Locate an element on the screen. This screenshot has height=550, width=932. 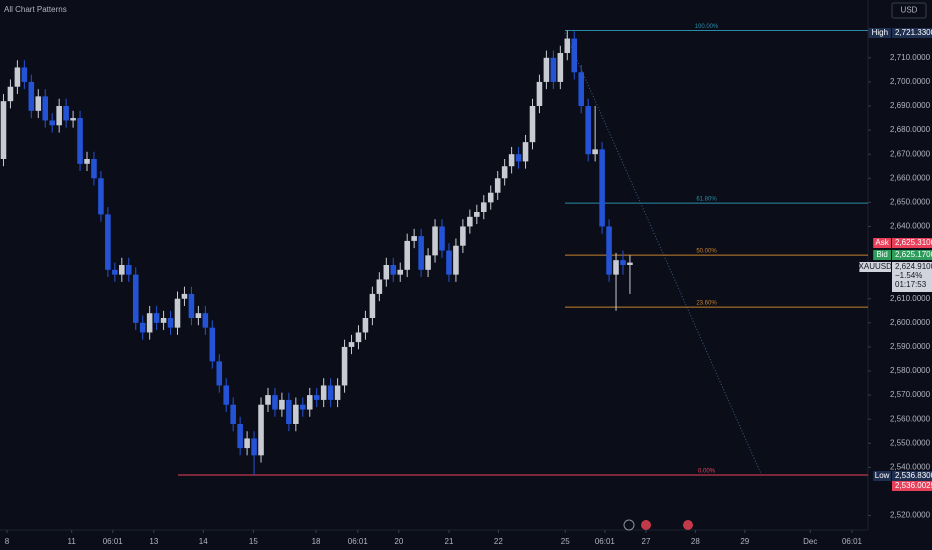
price-tag-change: −1.54% is located at coordinates (908, 275).